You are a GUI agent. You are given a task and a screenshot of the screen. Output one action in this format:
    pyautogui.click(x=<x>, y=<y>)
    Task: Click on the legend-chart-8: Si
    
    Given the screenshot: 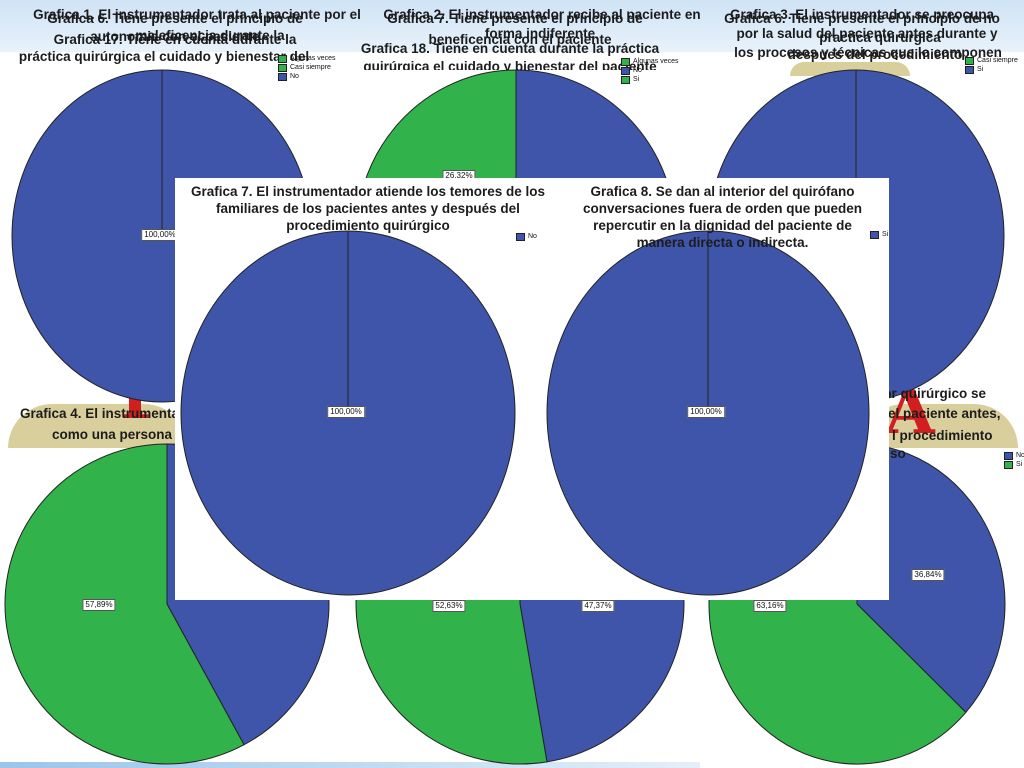 What is the action you would take?
    pyautogui.click(x=879, y=234)
    